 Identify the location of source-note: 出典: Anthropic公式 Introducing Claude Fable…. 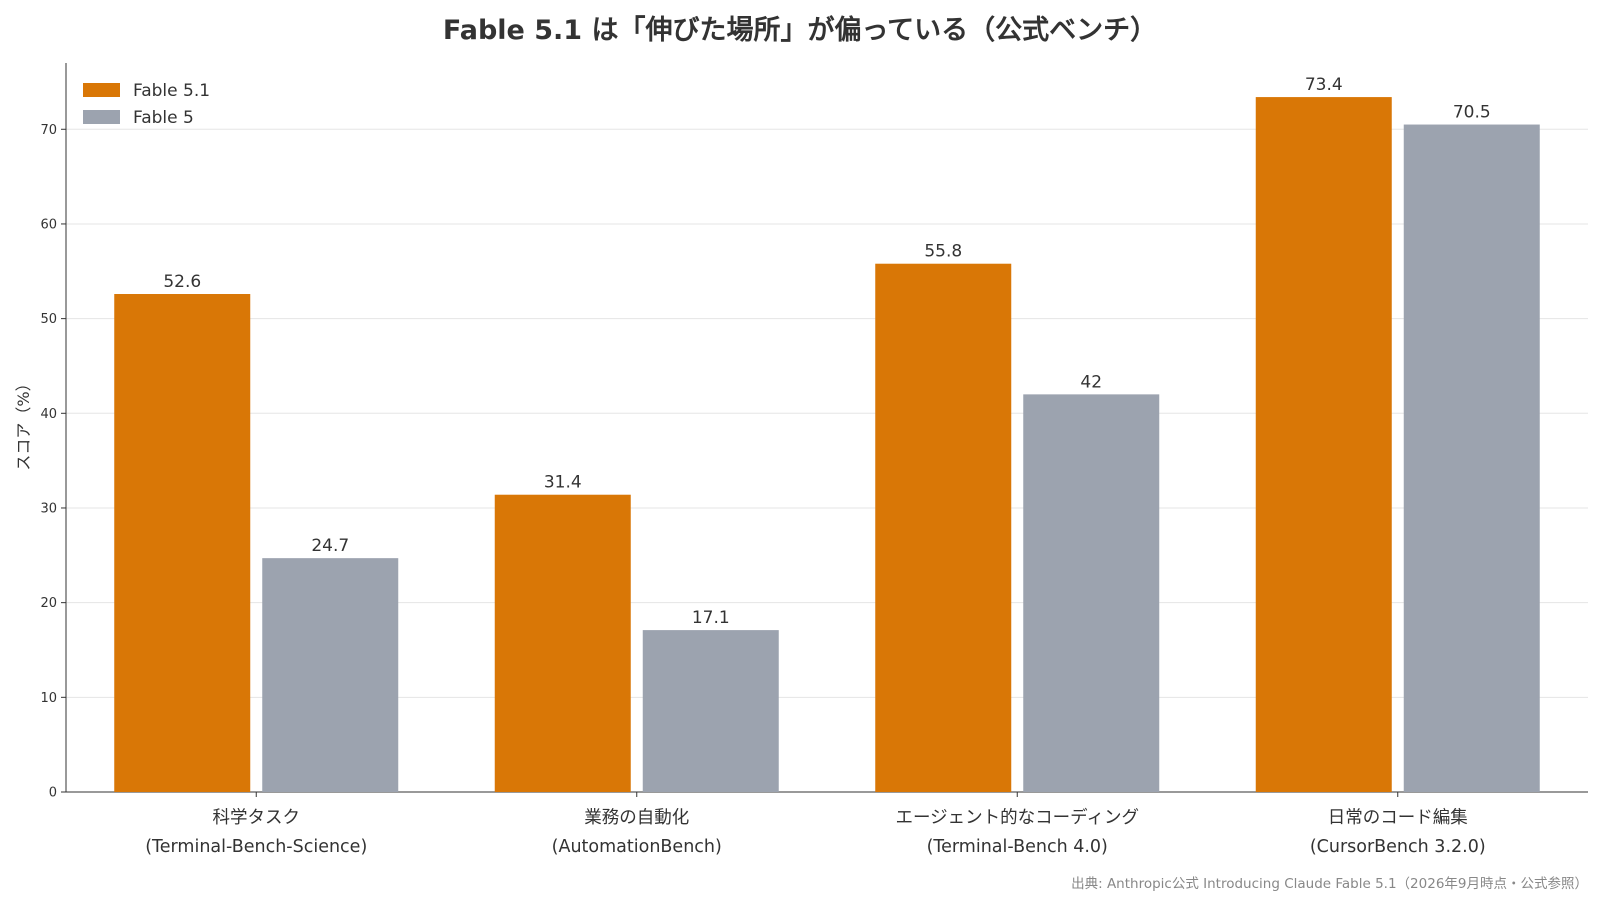
(1329, 883).